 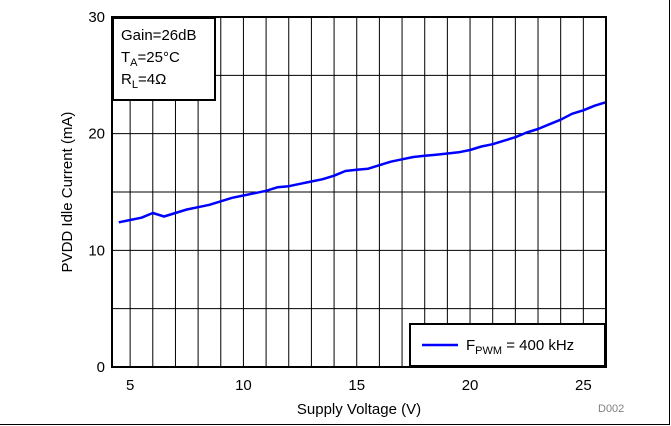 I want to click on conditions-box-border, so click(x=164, y=59).